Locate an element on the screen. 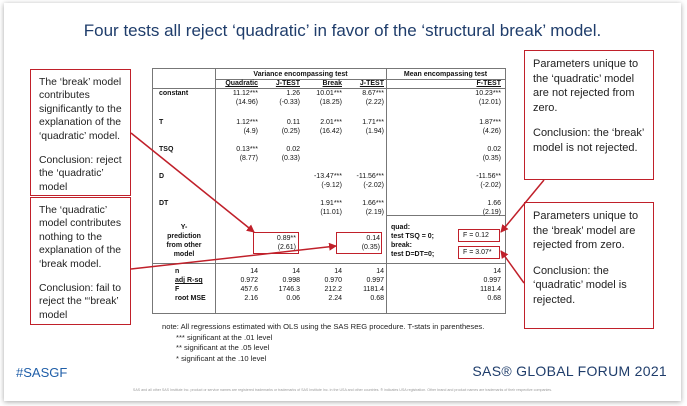 The width and height of the screenshot is (687, 406). tstat: (16.42) is located at coordinates (330, 131).